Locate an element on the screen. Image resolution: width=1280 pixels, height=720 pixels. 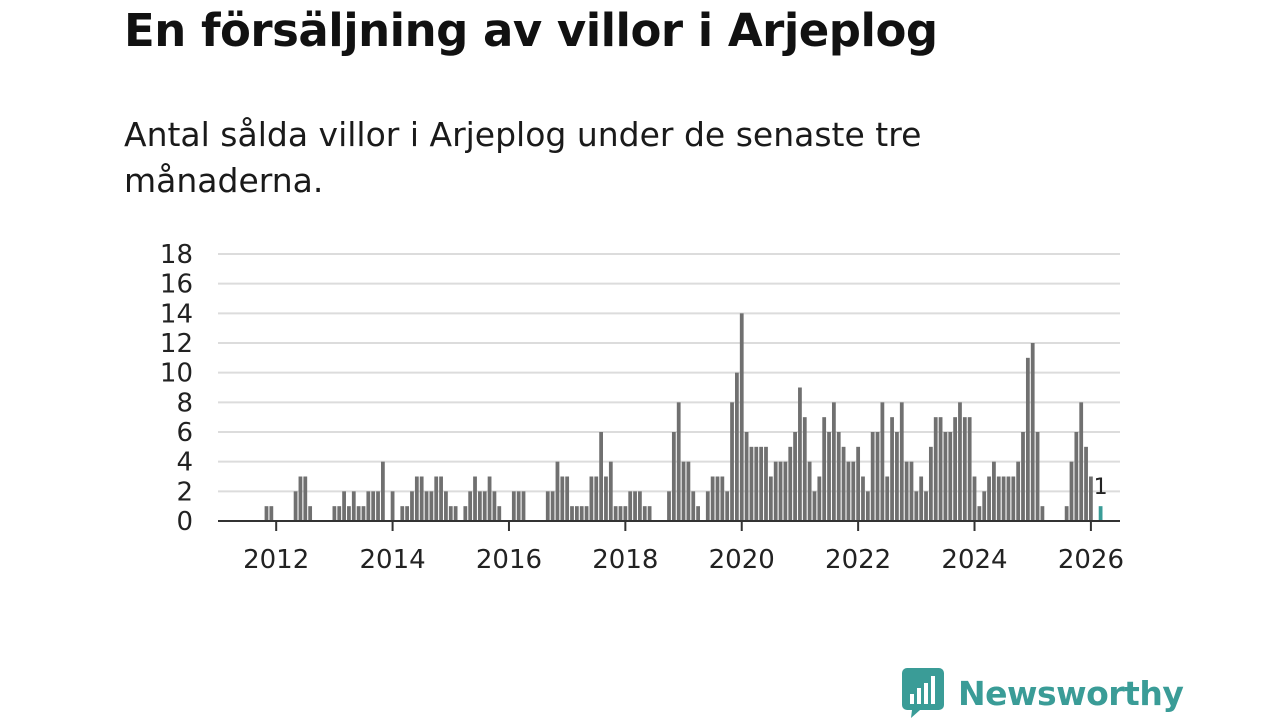
highlight-value-label: 1 is located at coordinates (1101, 487).